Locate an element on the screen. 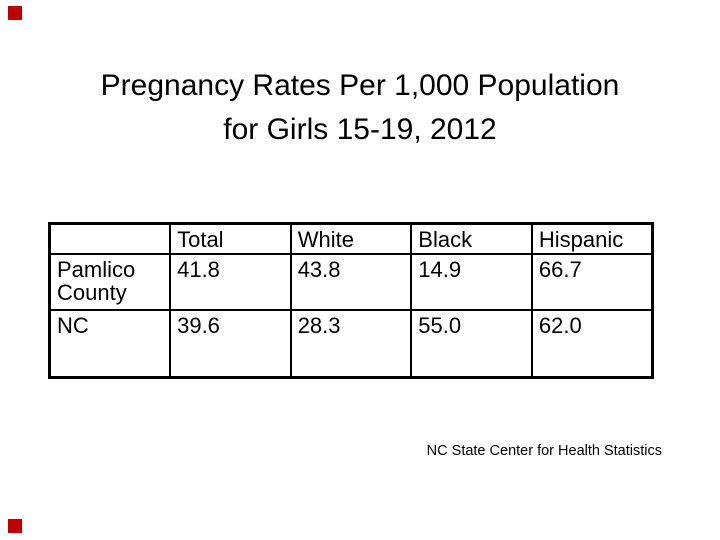  value-pamlico-white: 43.8 is located at coordinates (351, 281).